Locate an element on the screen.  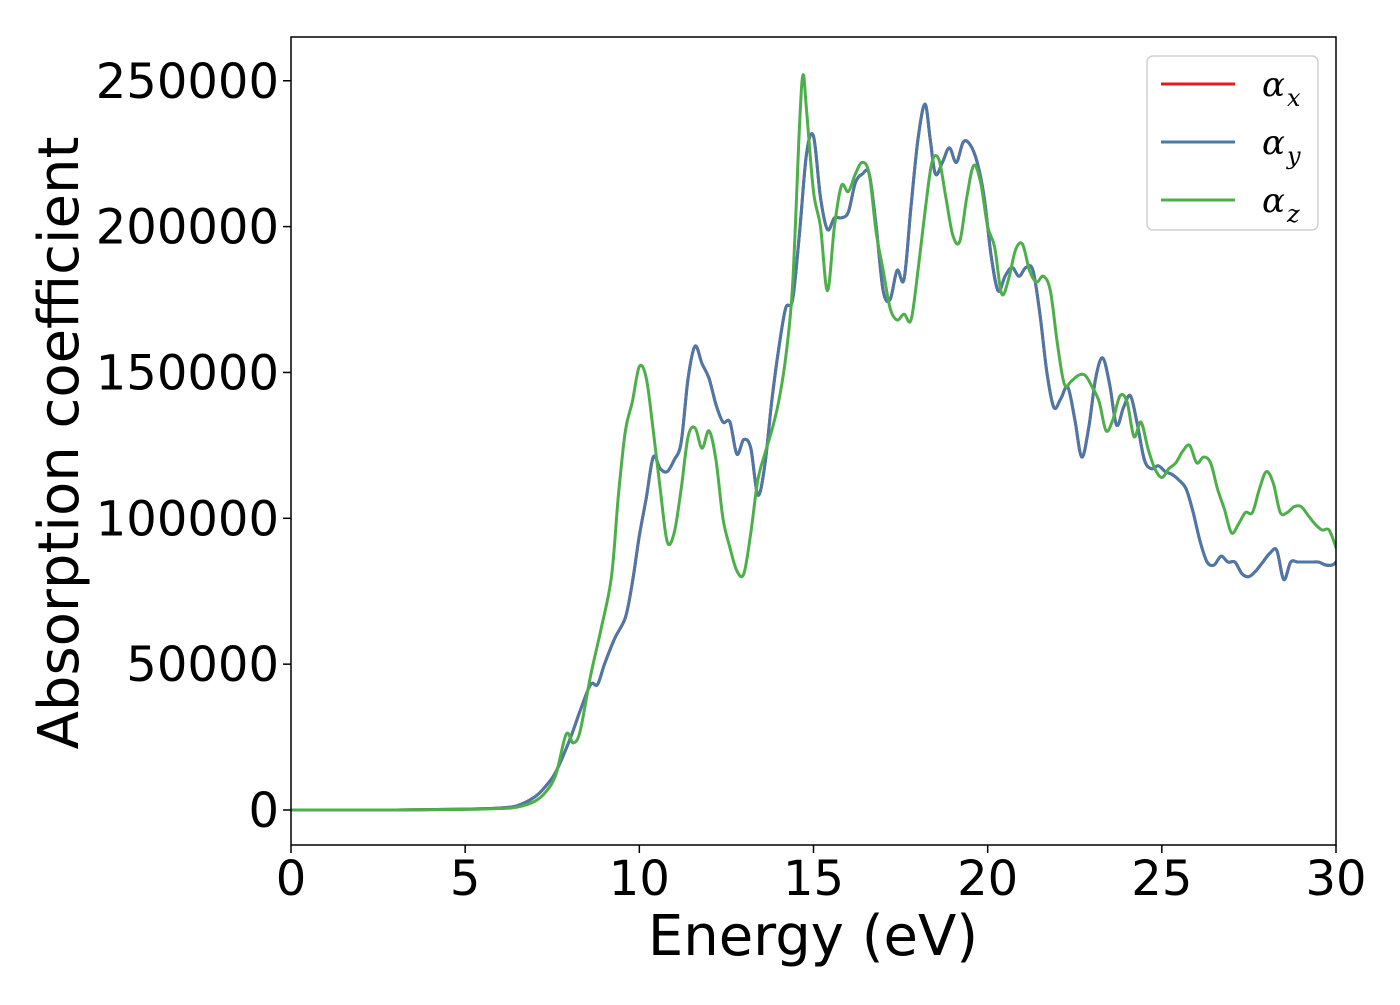
y-tick-label: 150000 is located at coordinates (187, 373).